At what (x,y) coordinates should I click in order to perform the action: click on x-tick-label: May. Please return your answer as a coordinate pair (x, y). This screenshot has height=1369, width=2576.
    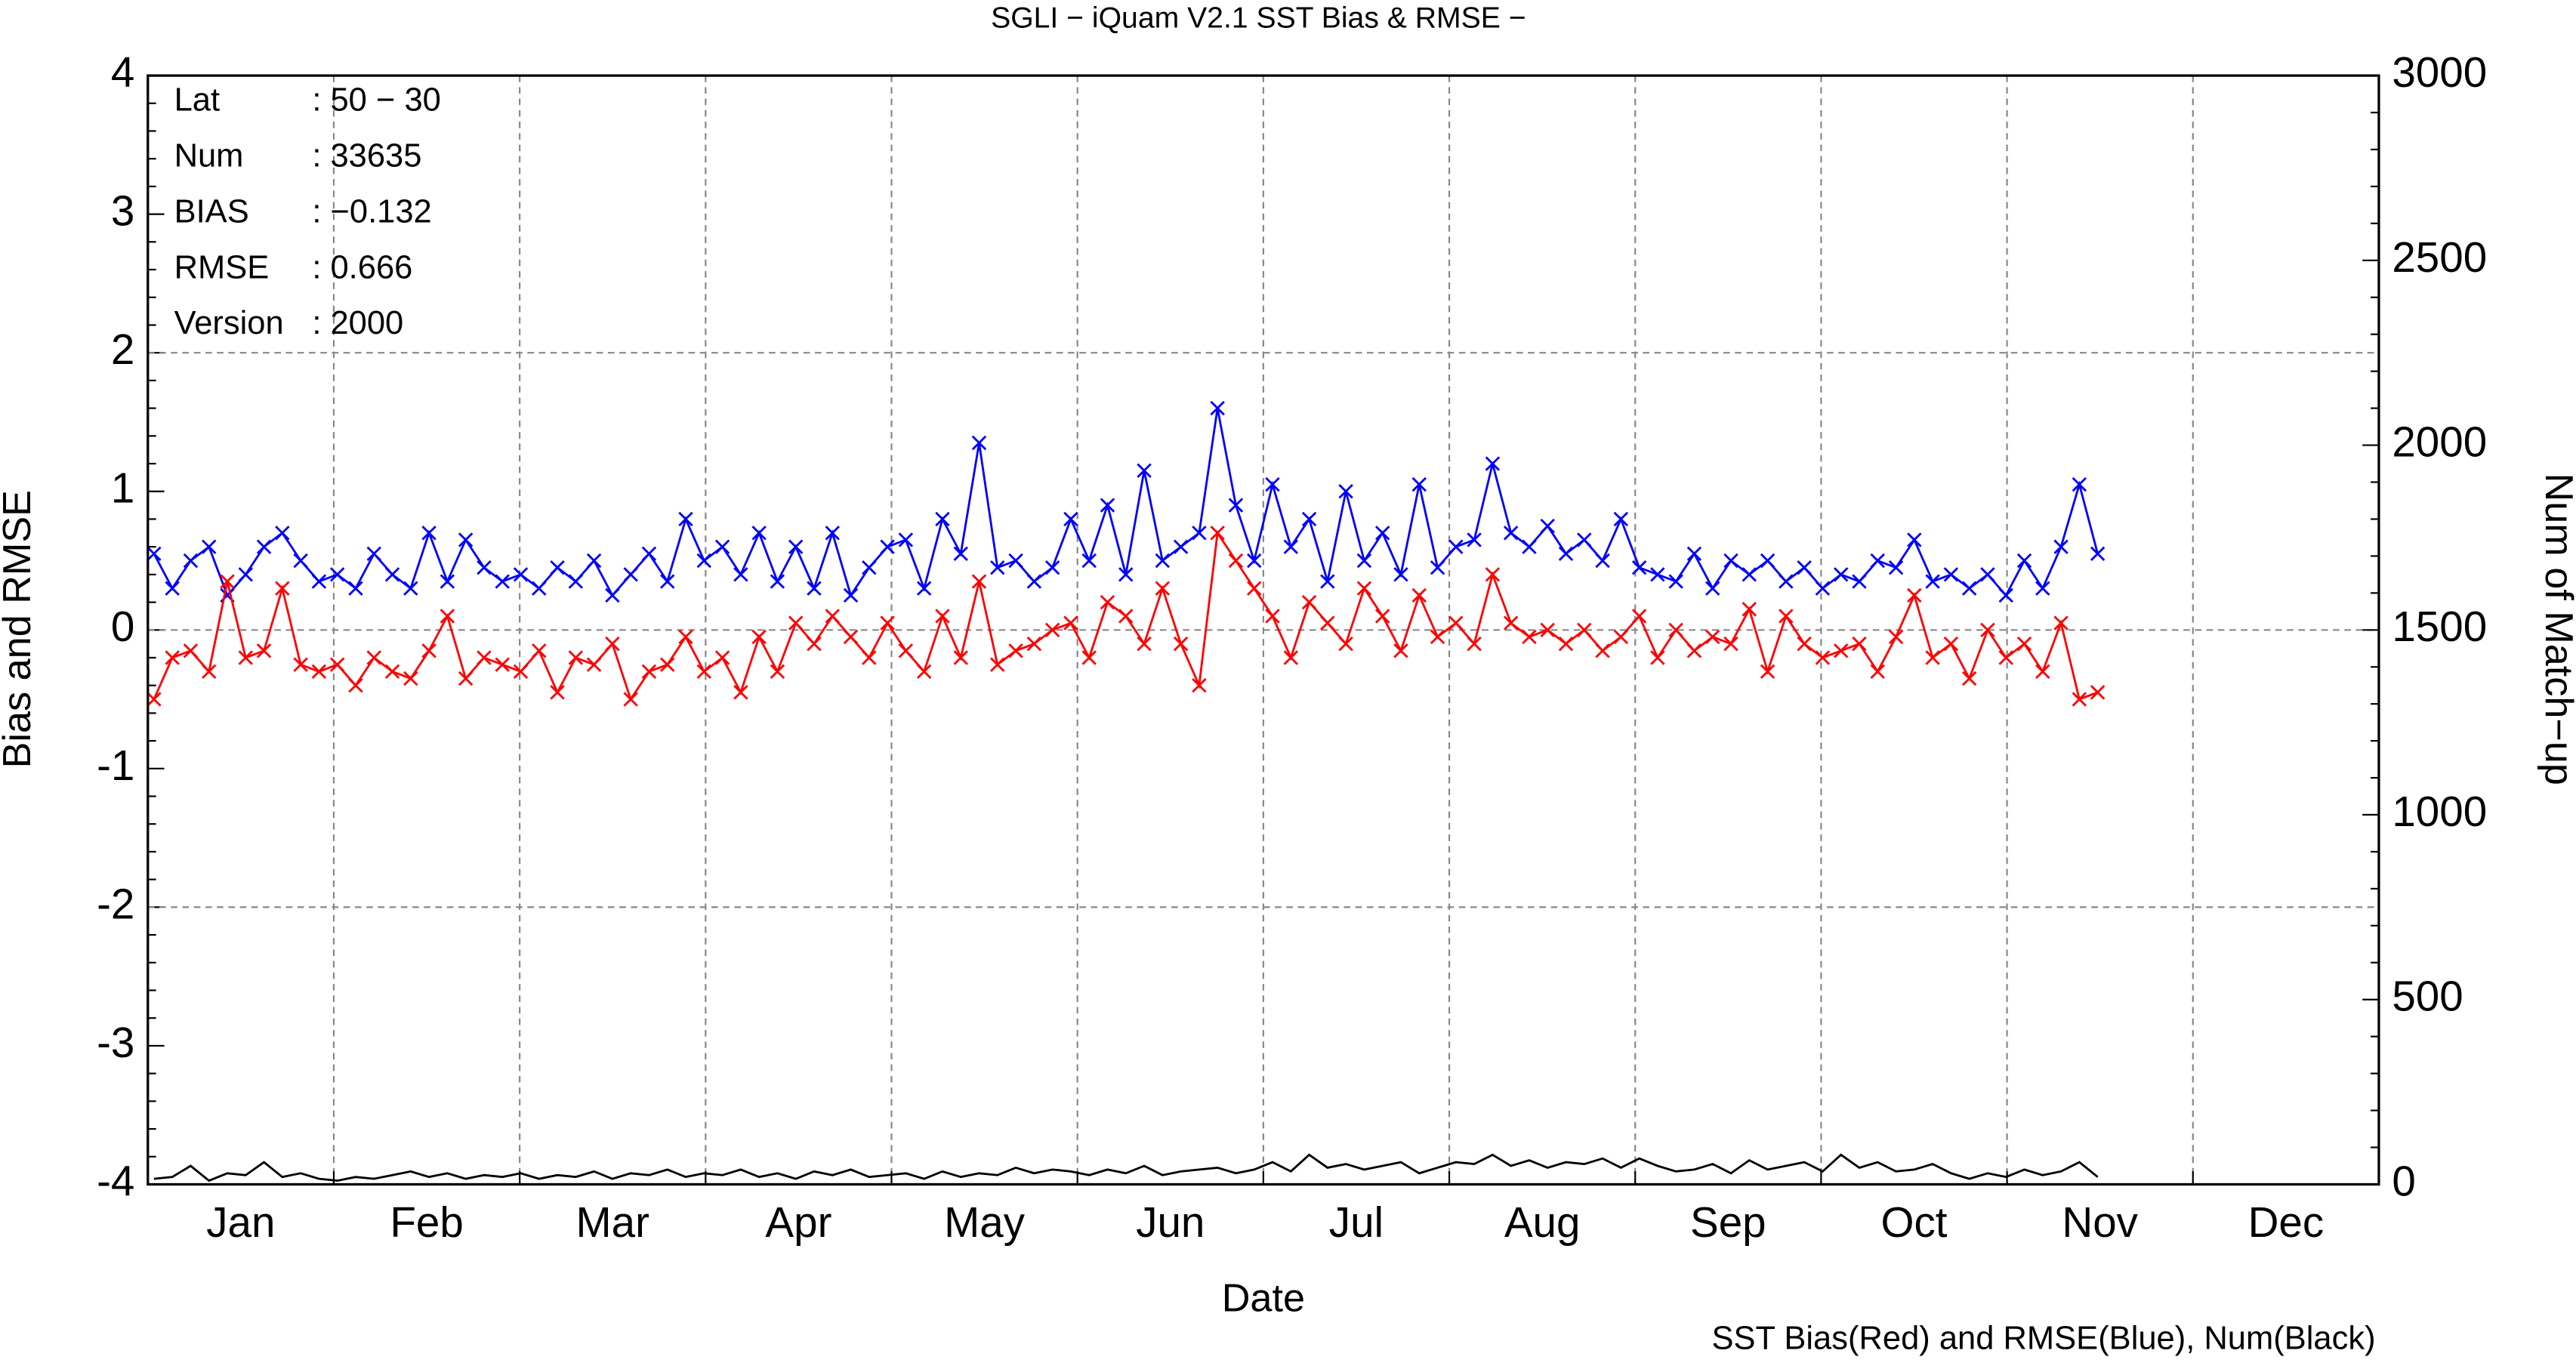
    Looking at the image, I should click on (985, 1222).